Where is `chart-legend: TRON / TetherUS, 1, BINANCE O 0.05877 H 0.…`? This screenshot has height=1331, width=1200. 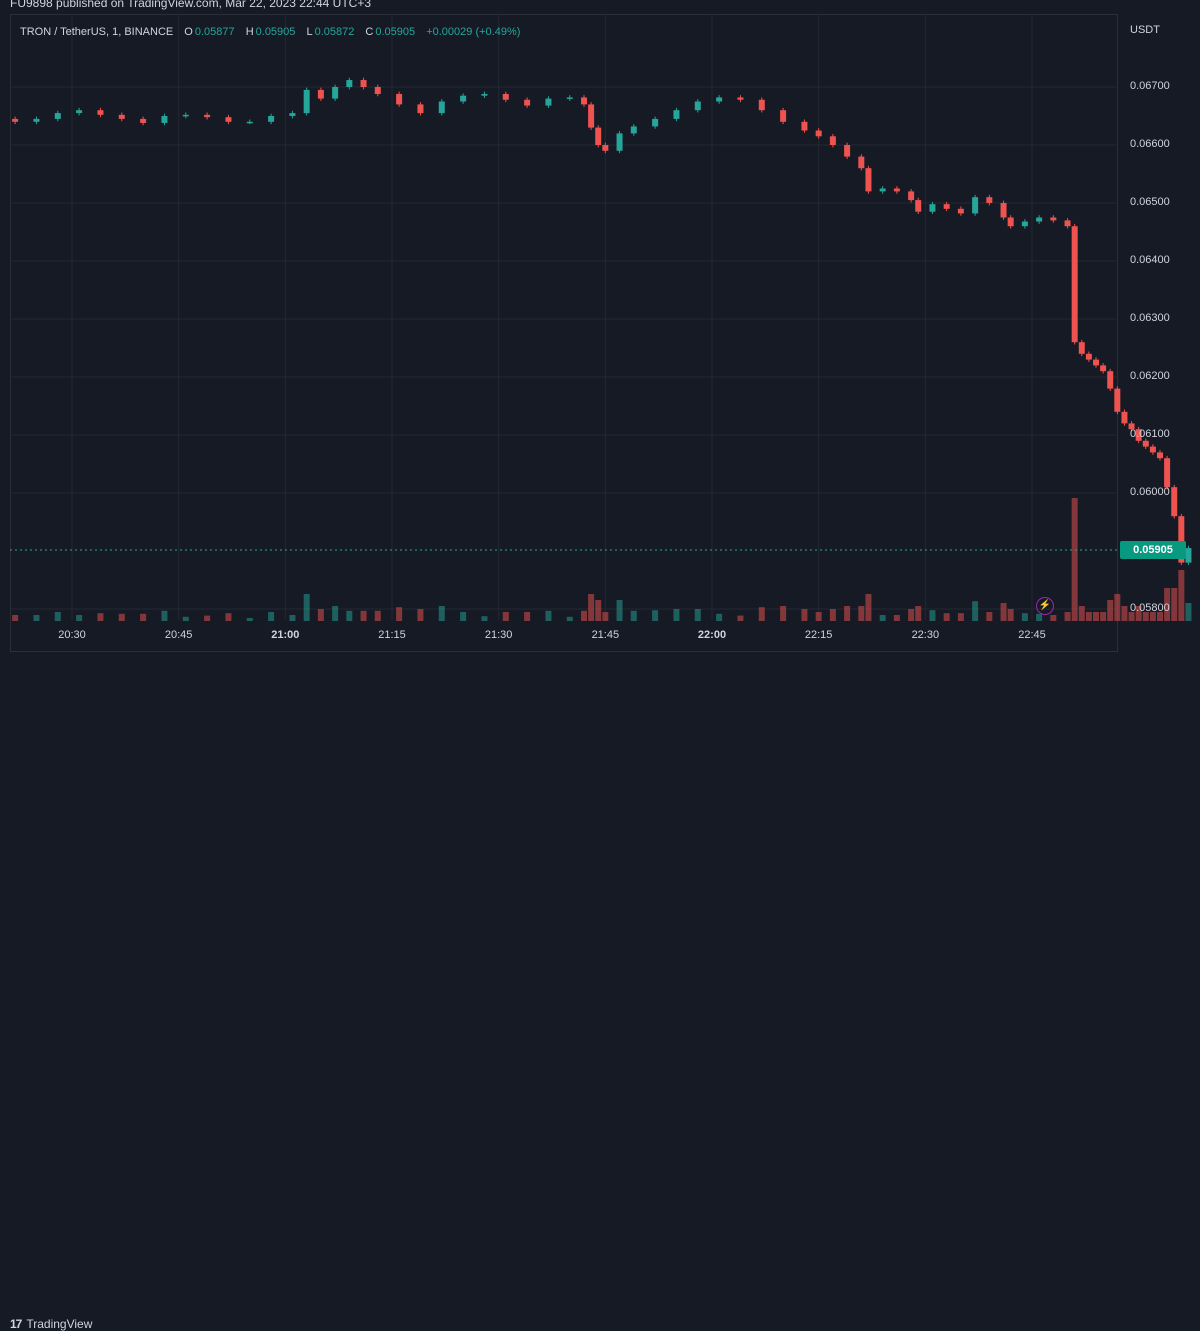 chart-legend: TRON / TetherUS, 1, BINANCE O 0.05877 H 0.… is located at coordinates (271, 32).